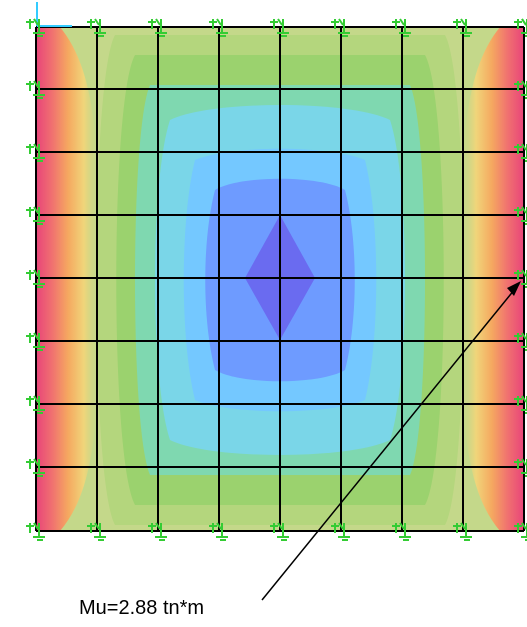  I want to click on max-moment-label: Mu=2.88 tn*m, so click(142, 608).